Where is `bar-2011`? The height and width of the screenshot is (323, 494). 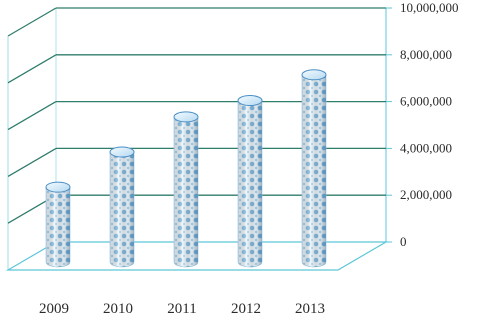
bar-2011 is located at coordinates (186, 189).